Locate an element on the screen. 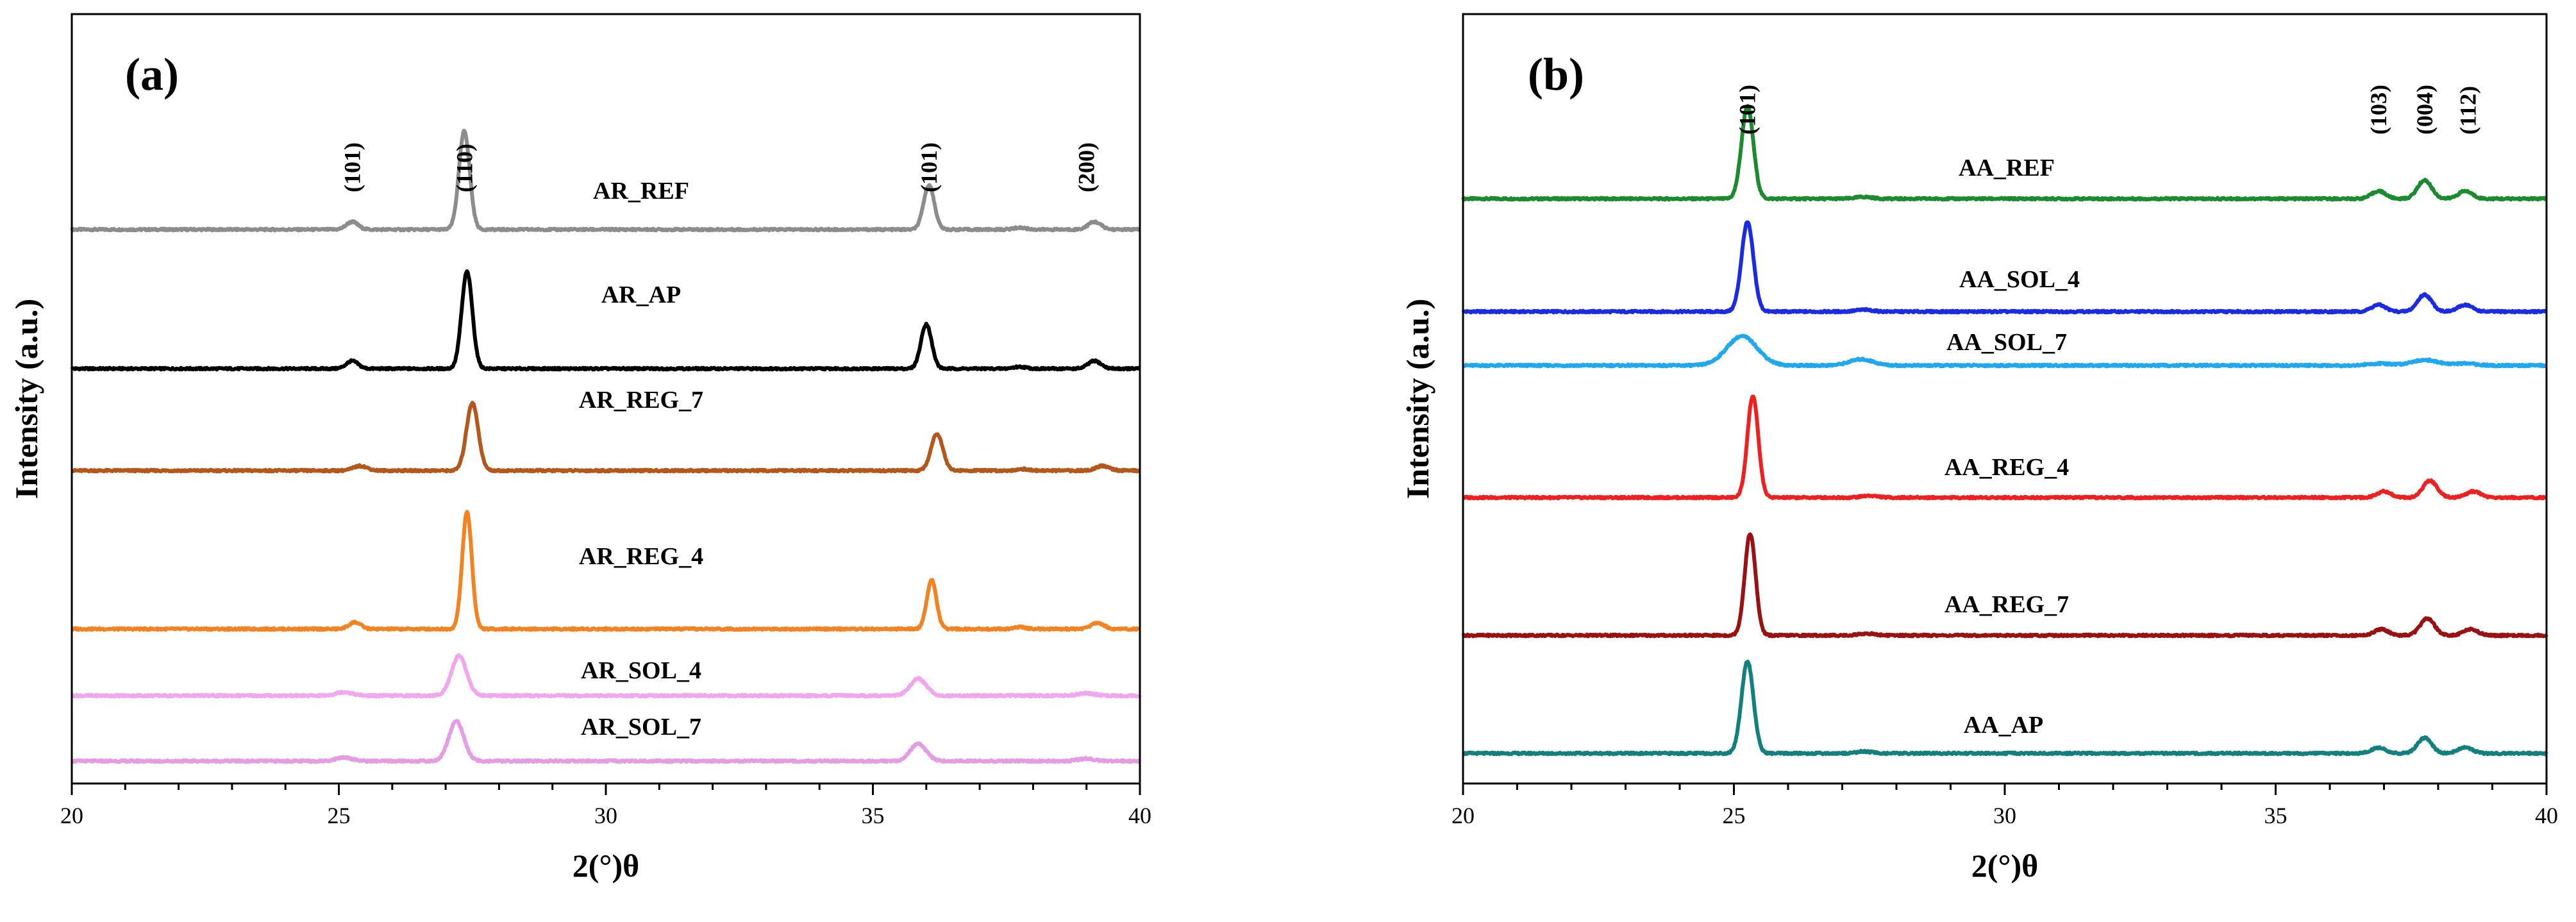  series-label: AA_REF is located at coordinates (2007, 168).